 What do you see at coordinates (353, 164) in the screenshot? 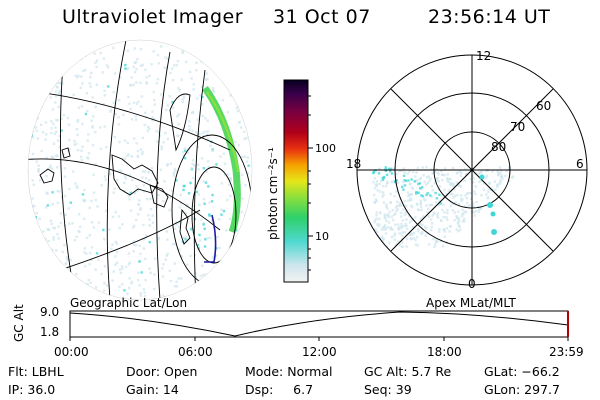
I see `mlt-label-18: 18` at bounding box center [353, 164].